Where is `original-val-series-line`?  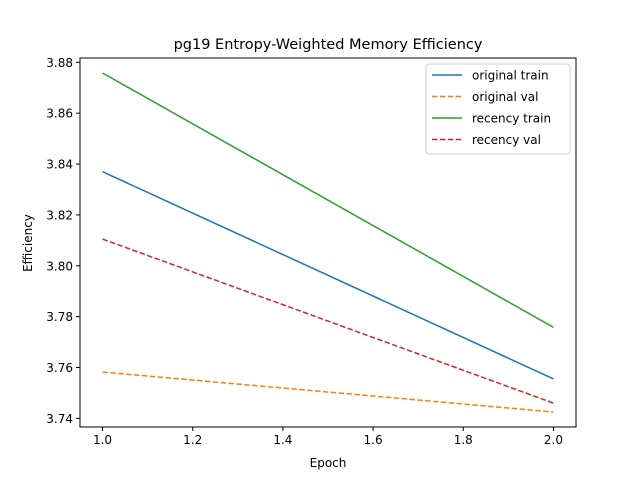
original-val-series-line is located at coordinates (328, 392).